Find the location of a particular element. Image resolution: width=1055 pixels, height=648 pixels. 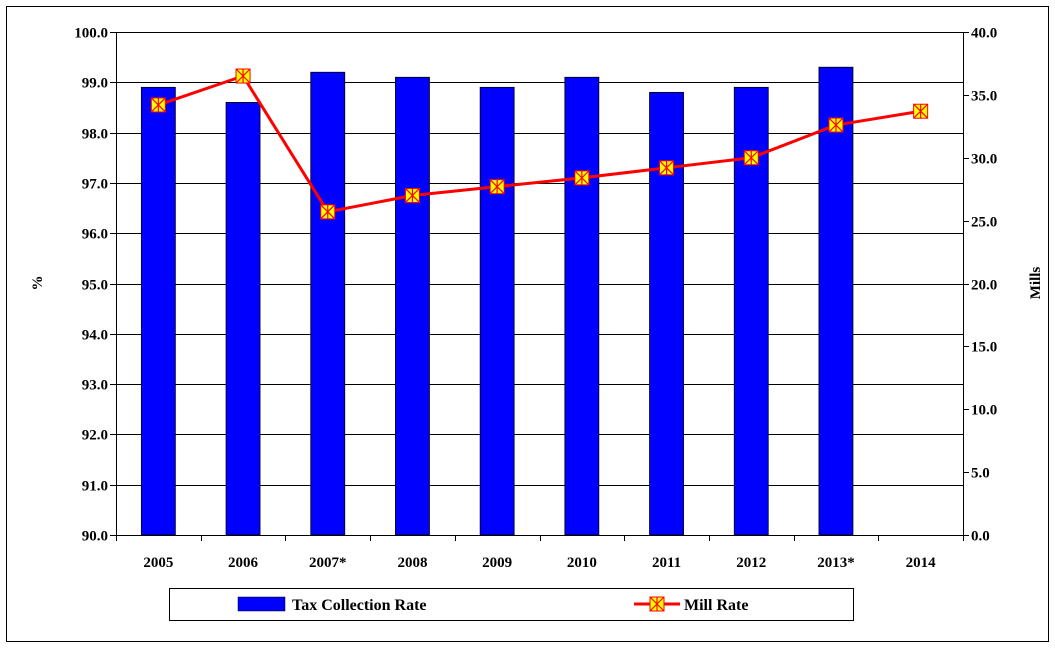

right-tick-label: 15.0 is located at coordinates (984, 348).